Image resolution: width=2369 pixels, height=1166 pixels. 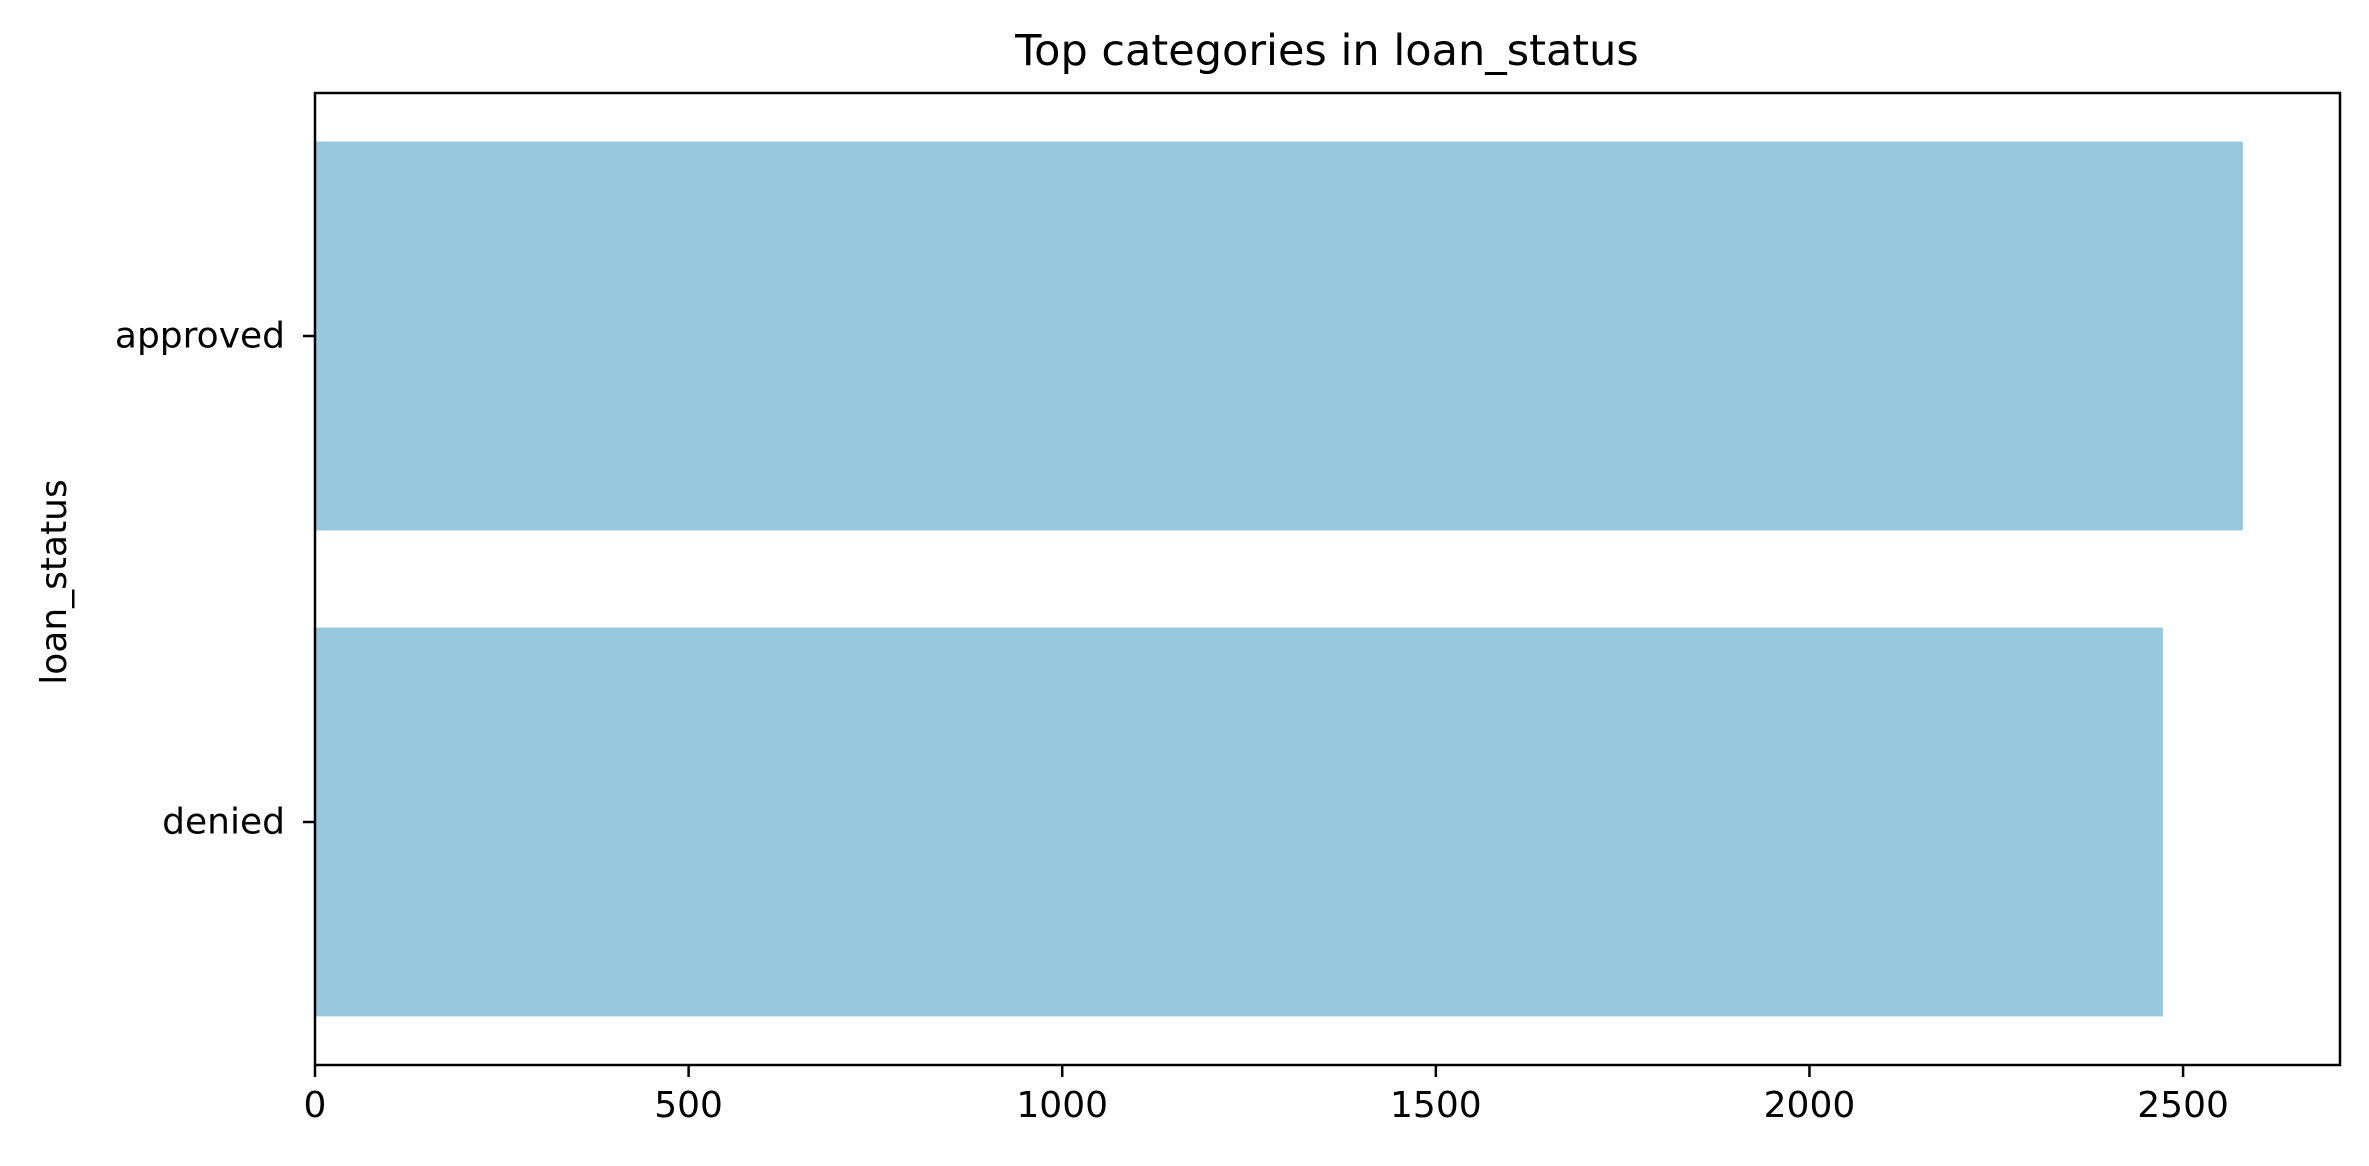 I want to click on x-tick-label: 500, so click(x=688, y=1105).